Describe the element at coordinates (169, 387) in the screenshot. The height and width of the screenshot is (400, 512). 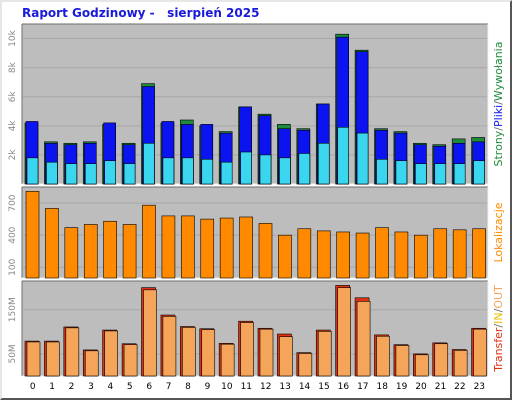
I see `x-tick-label: 7` at that location.